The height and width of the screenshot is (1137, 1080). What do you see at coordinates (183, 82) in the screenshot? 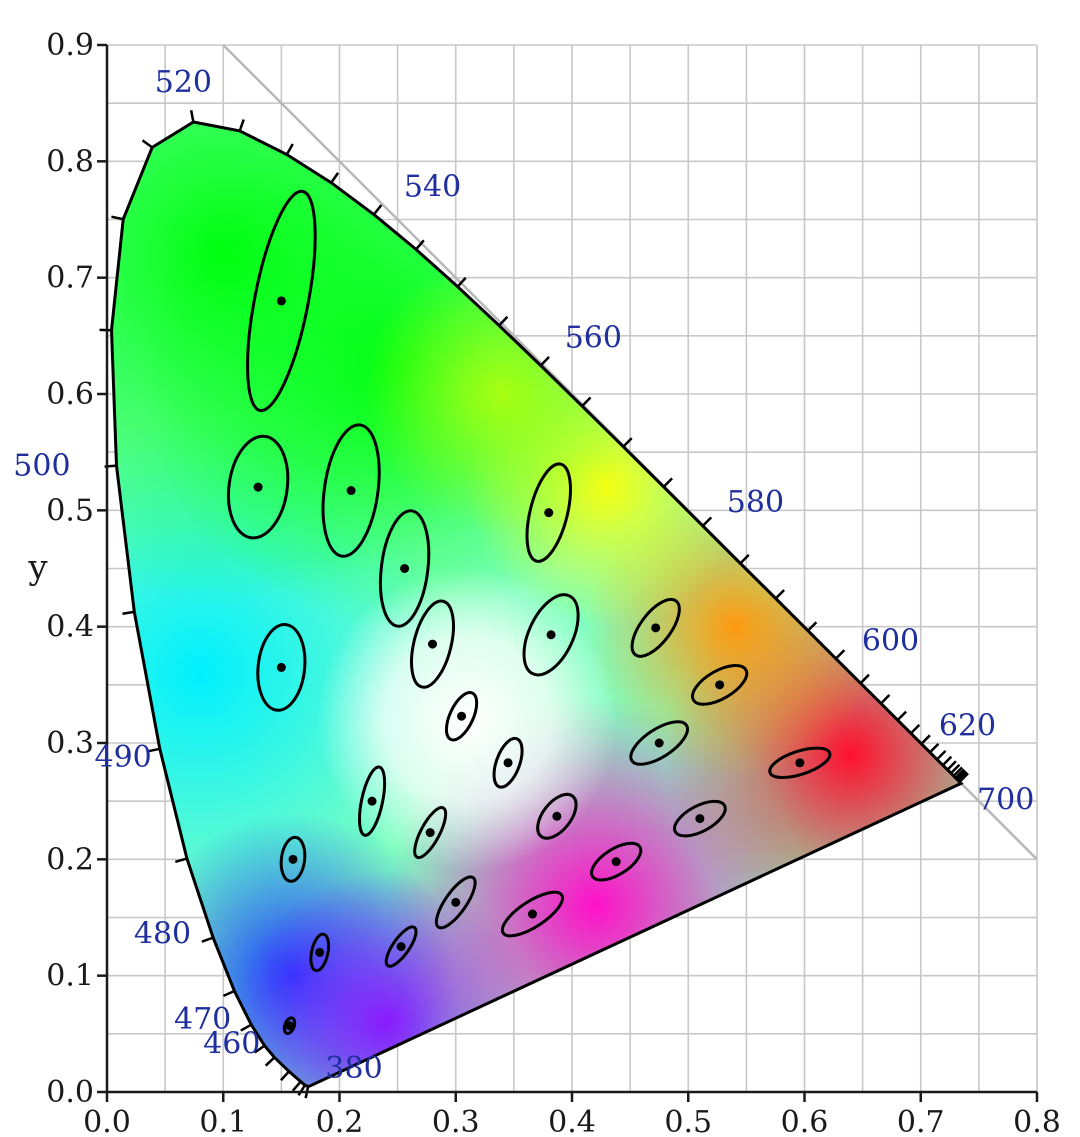
I see `wavelength-label-520: 520` at bounding box center [183, 82].